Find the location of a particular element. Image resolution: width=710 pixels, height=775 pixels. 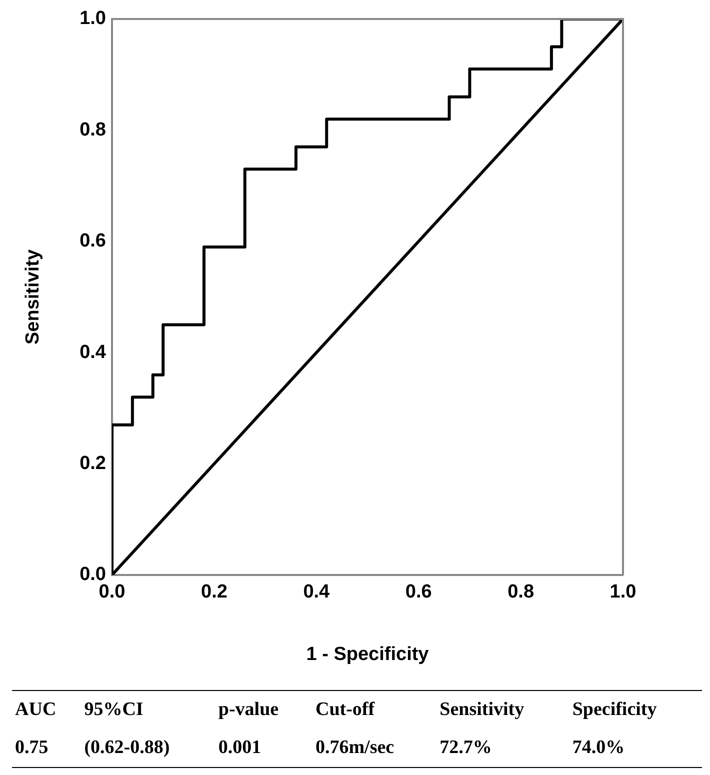

text: AUC is located at coordinates (36, 710).